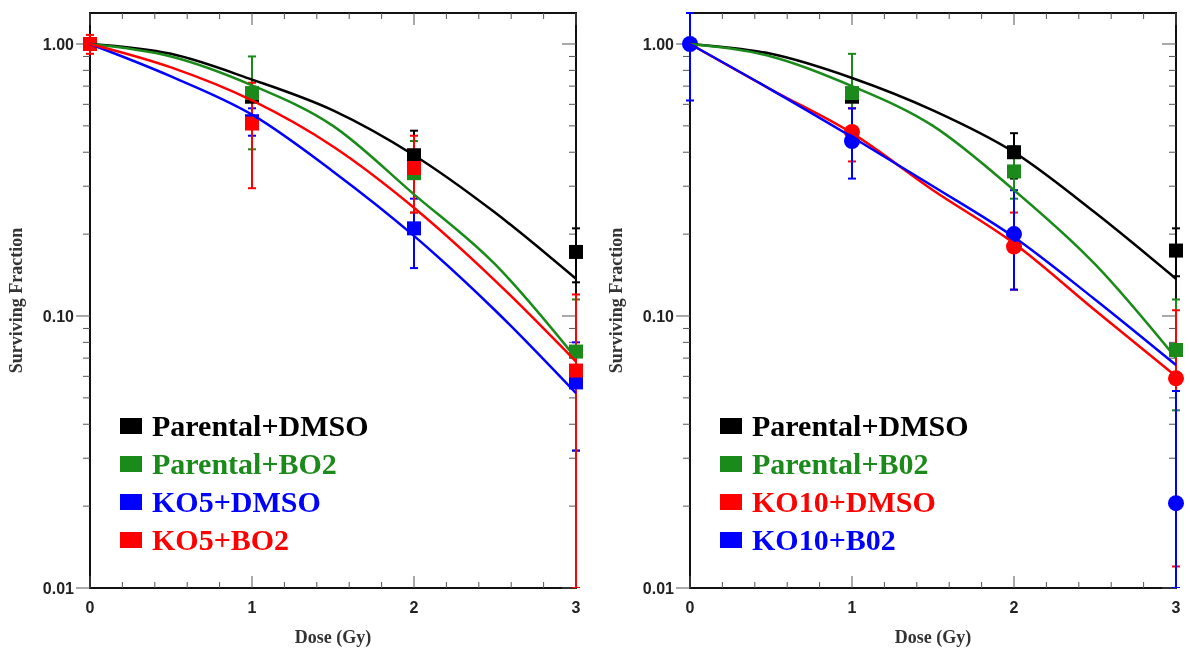  Describe the element at coordinates (840, 463) in the screenshot. I see `legend-label: Parental+B02` at that location.